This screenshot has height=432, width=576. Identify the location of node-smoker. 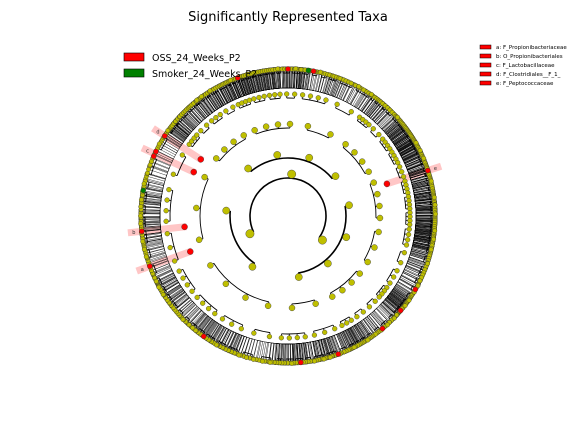
(308, 70).